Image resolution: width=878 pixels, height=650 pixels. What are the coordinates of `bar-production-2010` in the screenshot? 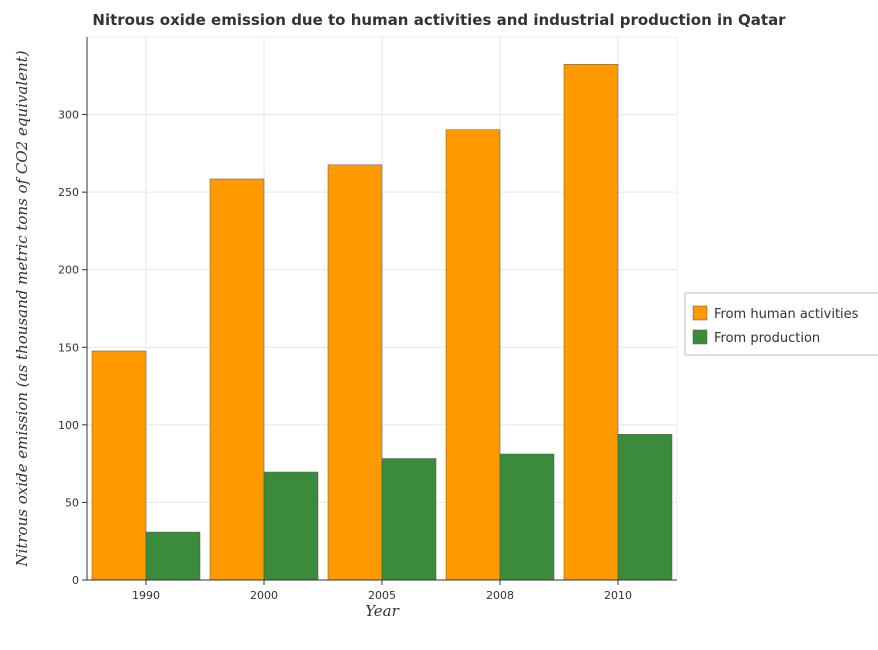 It's located at (645, 507).